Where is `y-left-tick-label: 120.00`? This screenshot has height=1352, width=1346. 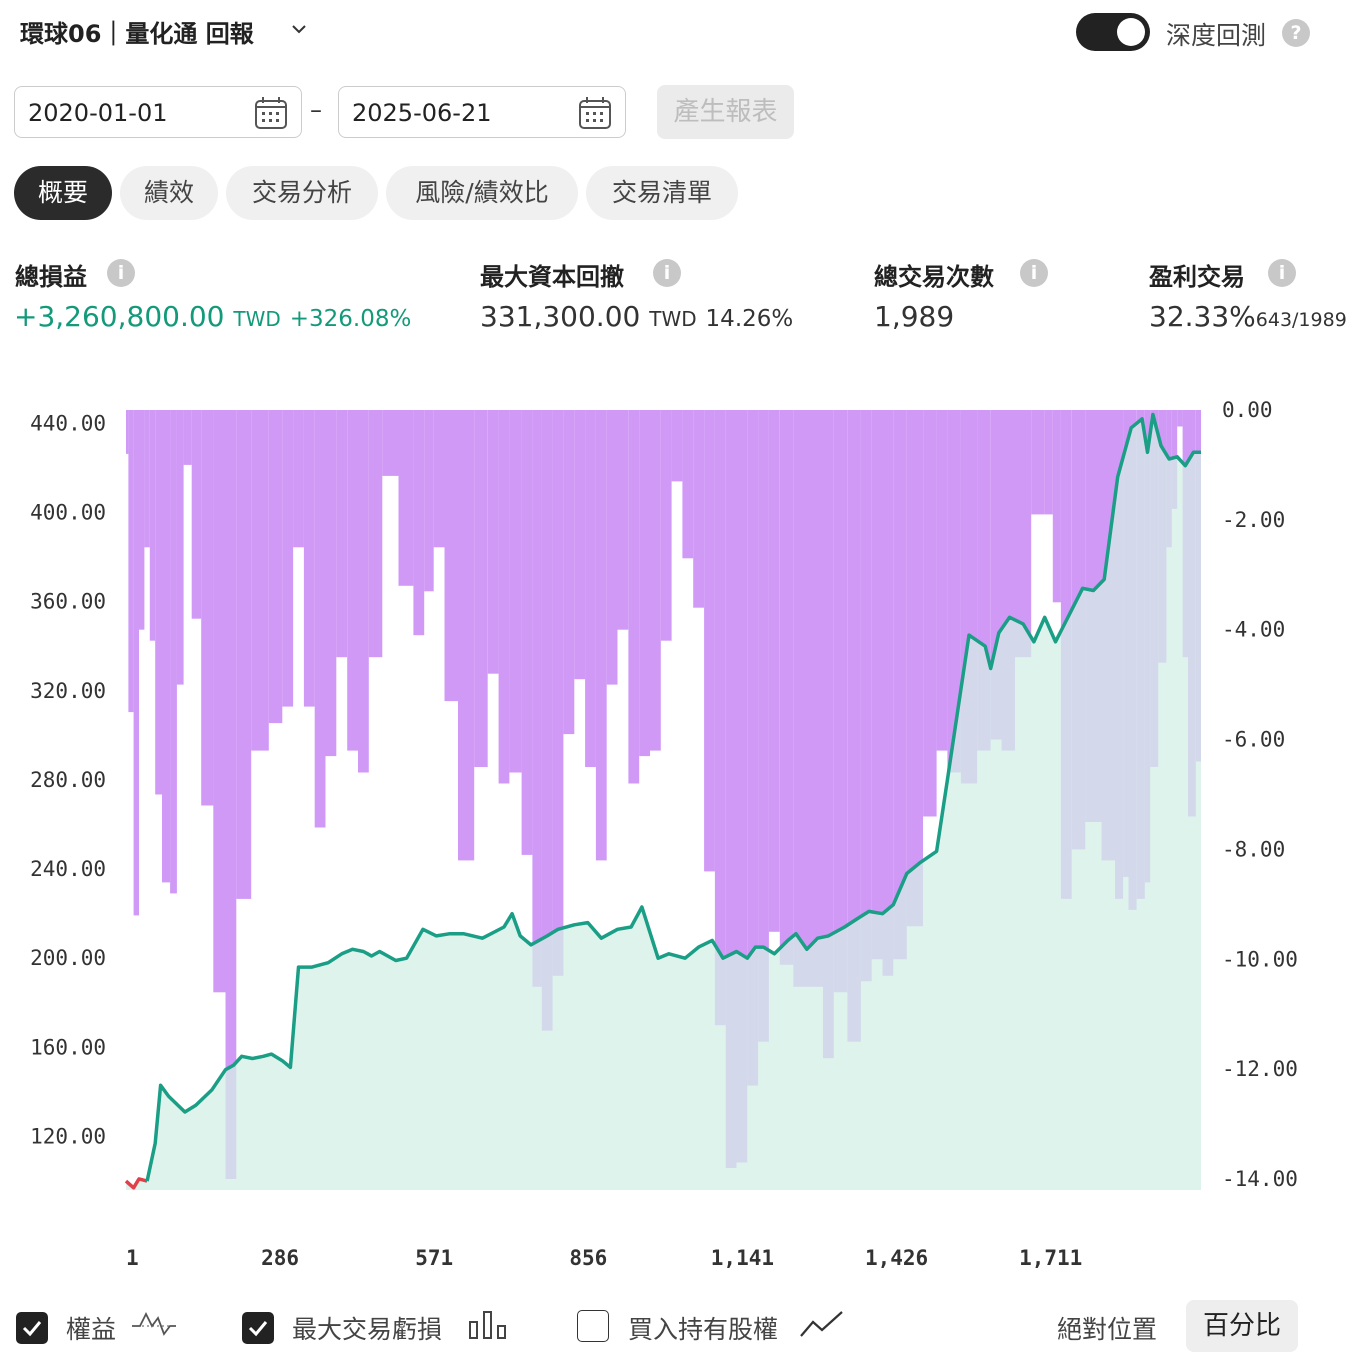 y-left-tick-label: 120.00 is located at coordinates (68, 1137).